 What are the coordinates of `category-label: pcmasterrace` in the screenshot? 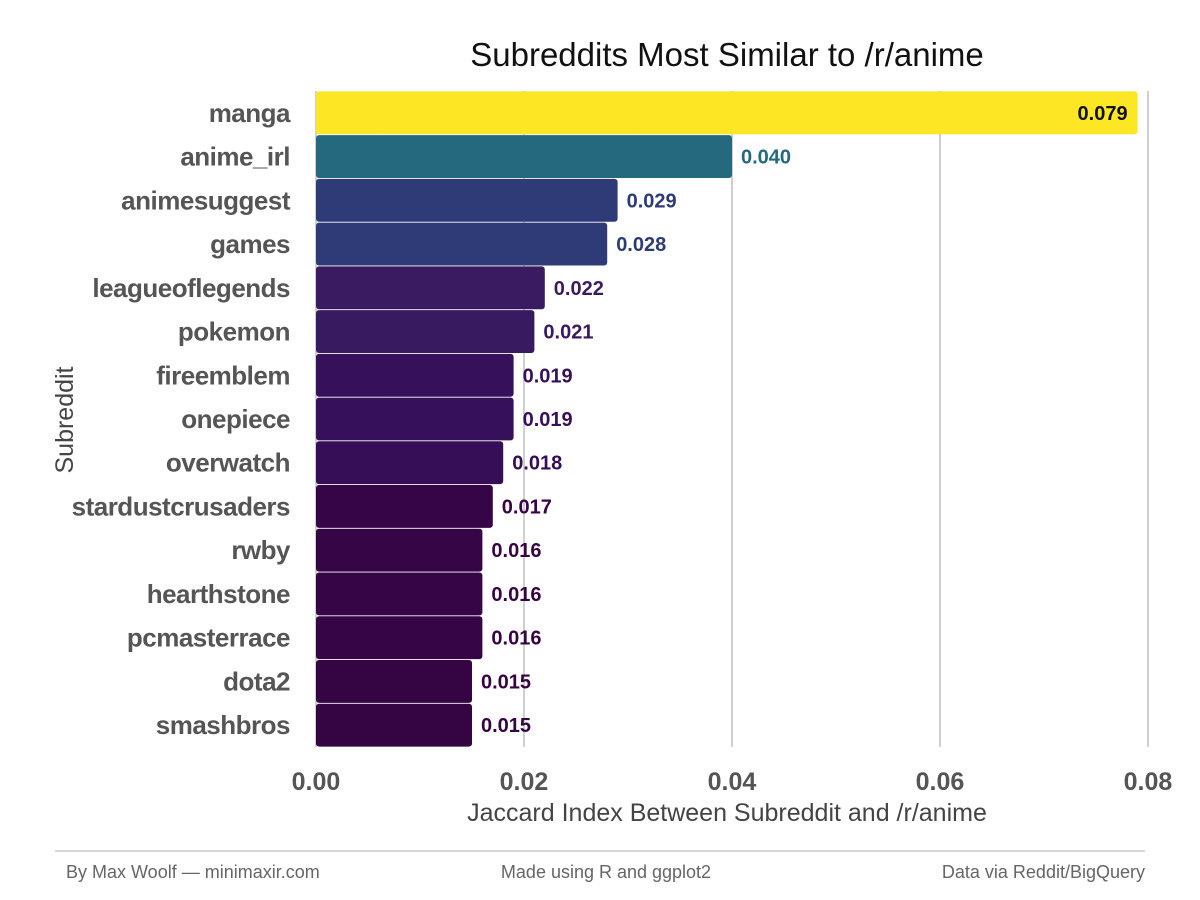 It's located at (208, 638).